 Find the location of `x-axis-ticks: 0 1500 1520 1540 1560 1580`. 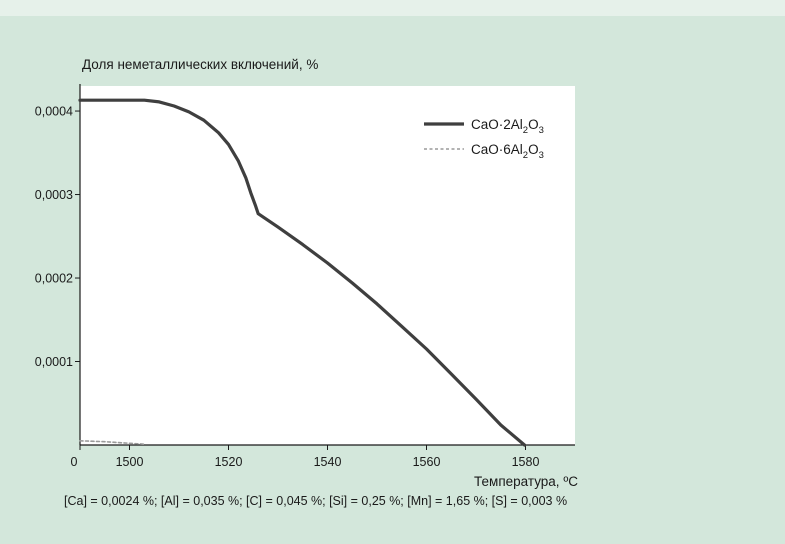

x-axis-ticks: 0 1500 1520 1540 1560 1580 is located at coordinates (305, 457).